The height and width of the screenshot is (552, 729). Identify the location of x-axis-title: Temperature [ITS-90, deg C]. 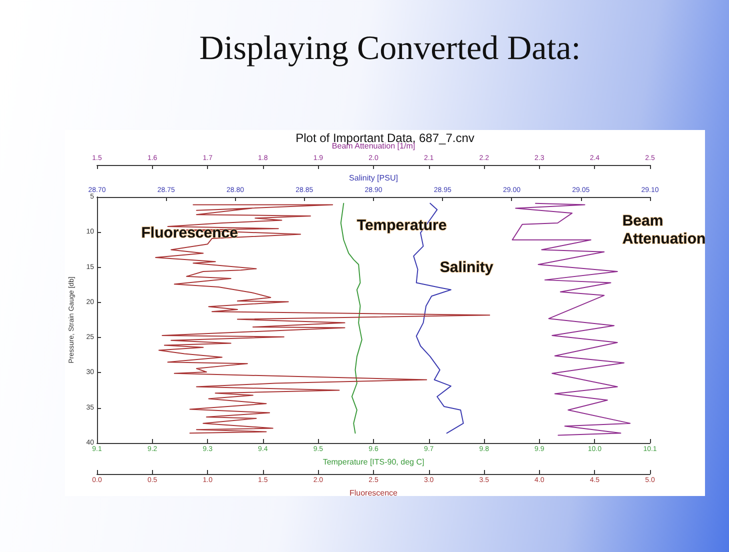
(373, 461).